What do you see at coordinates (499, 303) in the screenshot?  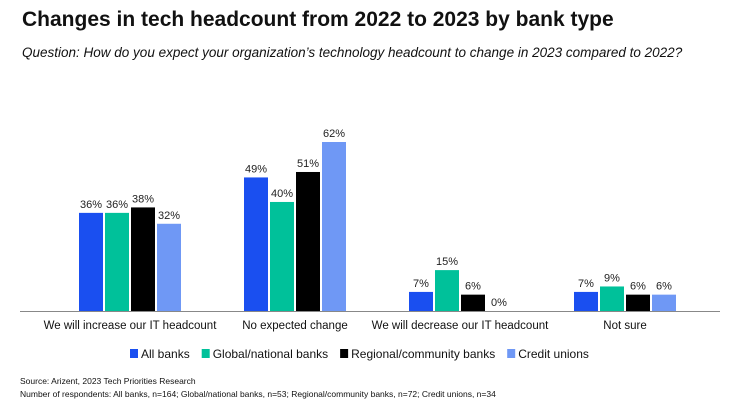 I see `data-label: 0%` at bounding box center [499, 303].